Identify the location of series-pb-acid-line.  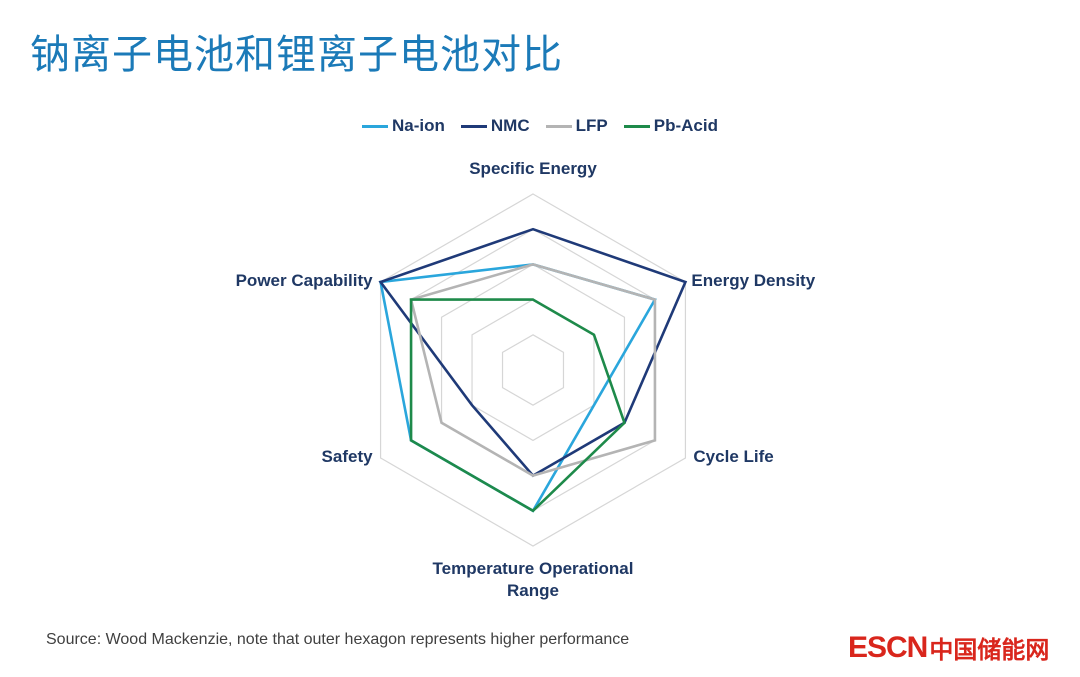
(517, 405).